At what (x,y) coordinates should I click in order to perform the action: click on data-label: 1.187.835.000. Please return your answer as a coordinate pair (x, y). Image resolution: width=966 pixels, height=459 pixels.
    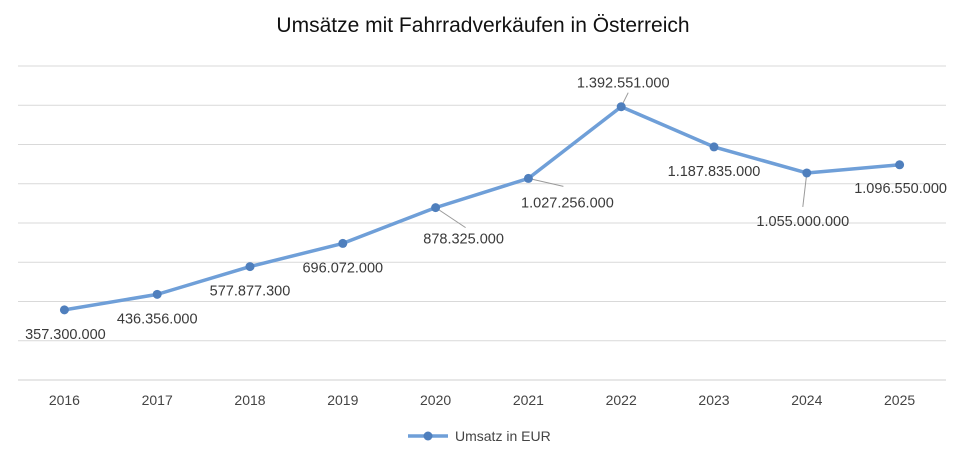
    Looking at the image, I should click on (714, 172).